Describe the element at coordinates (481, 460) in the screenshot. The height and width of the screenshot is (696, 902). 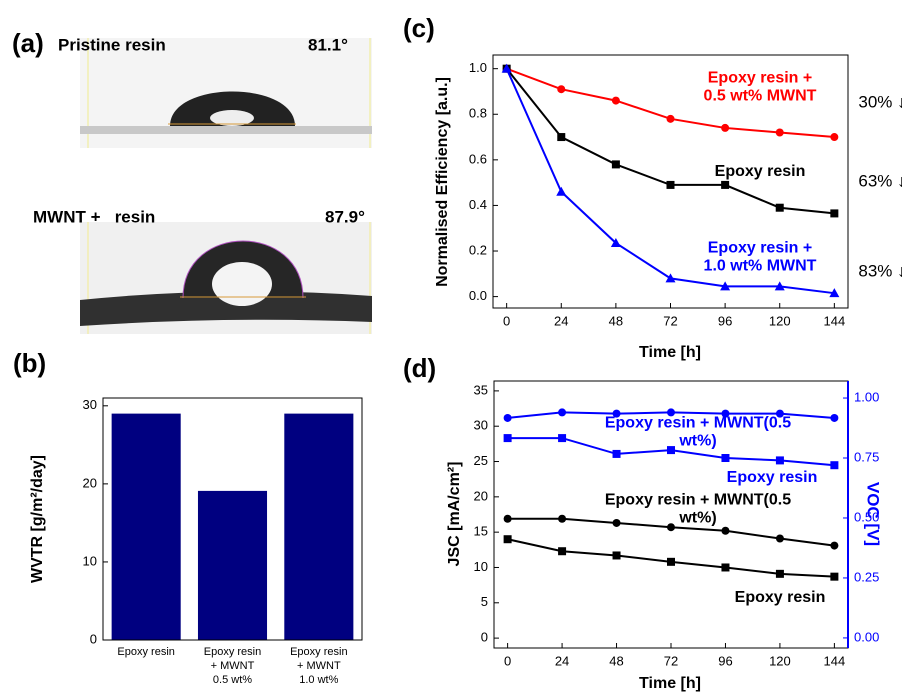
I see `y-tick-label: 25` at that location.